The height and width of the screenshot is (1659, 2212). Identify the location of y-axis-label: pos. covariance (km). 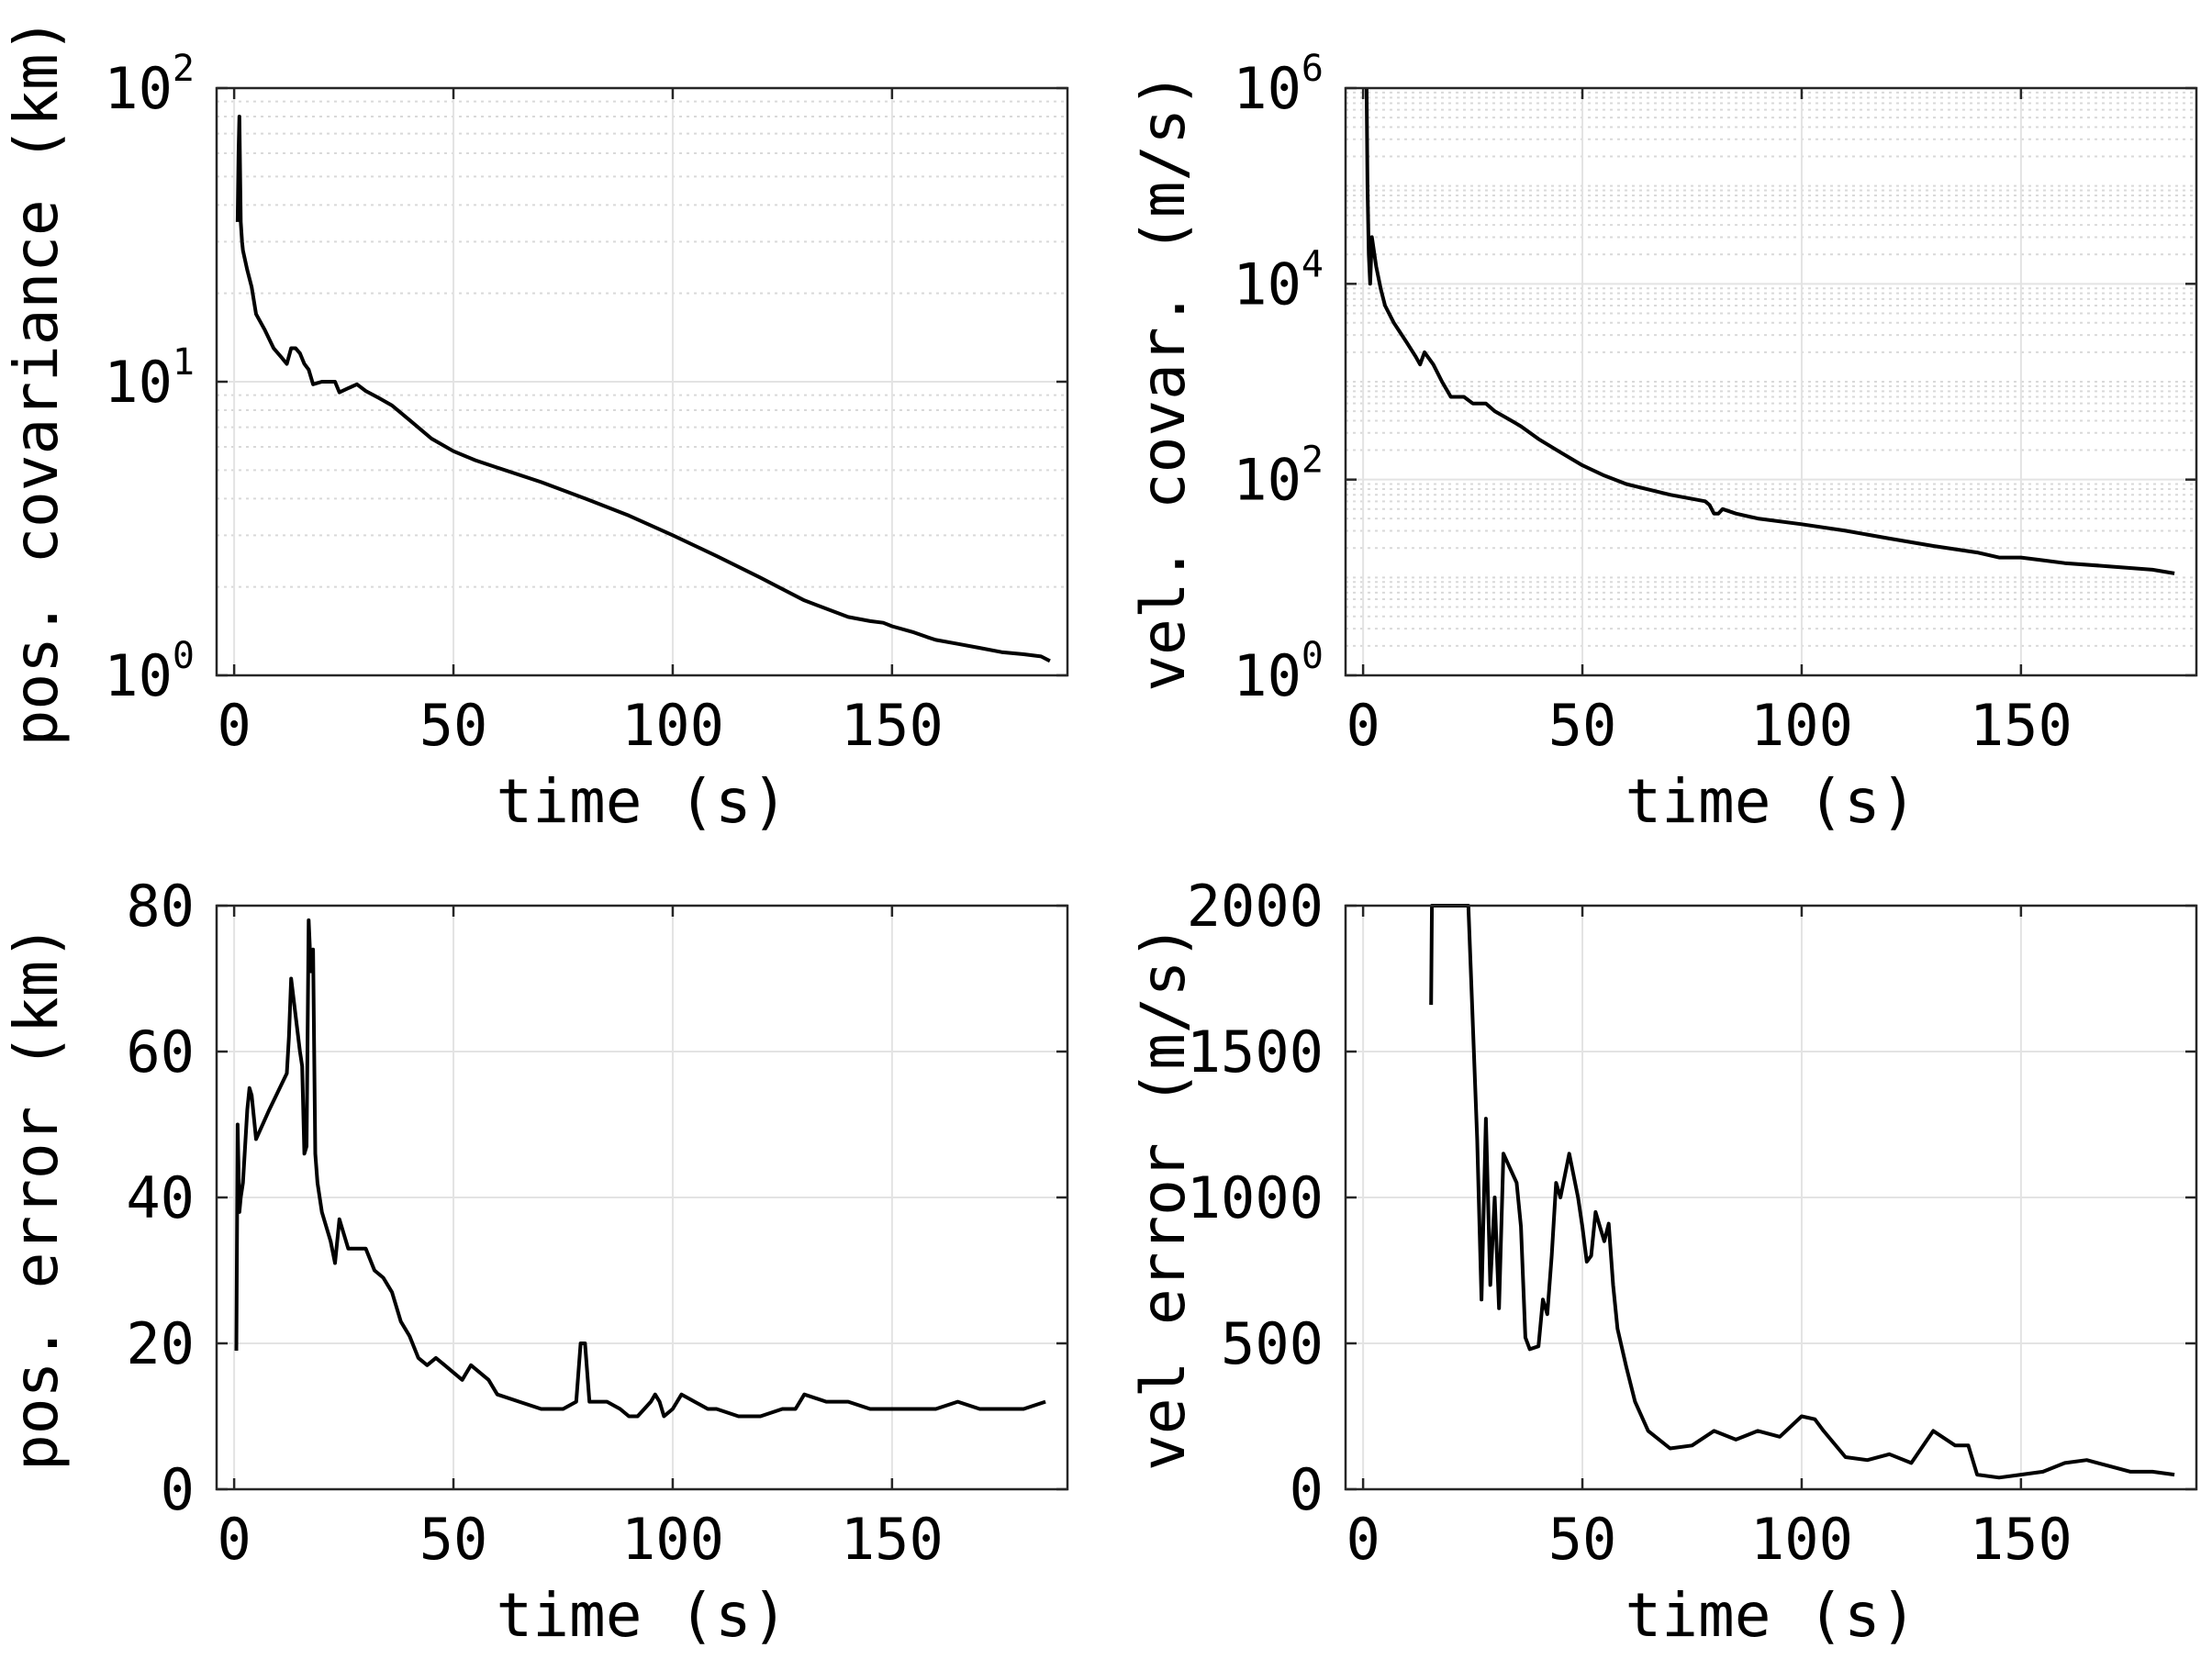
(36, 382).